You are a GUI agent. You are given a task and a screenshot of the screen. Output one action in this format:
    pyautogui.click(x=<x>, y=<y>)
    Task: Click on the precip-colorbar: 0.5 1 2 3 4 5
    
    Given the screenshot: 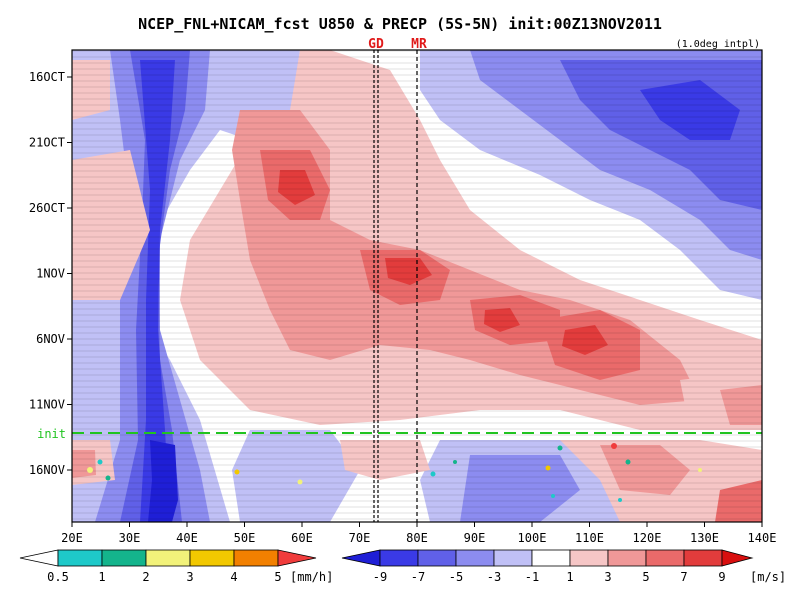 What is the action you would take?
    pyautogui.click(x=168, y=566)
    